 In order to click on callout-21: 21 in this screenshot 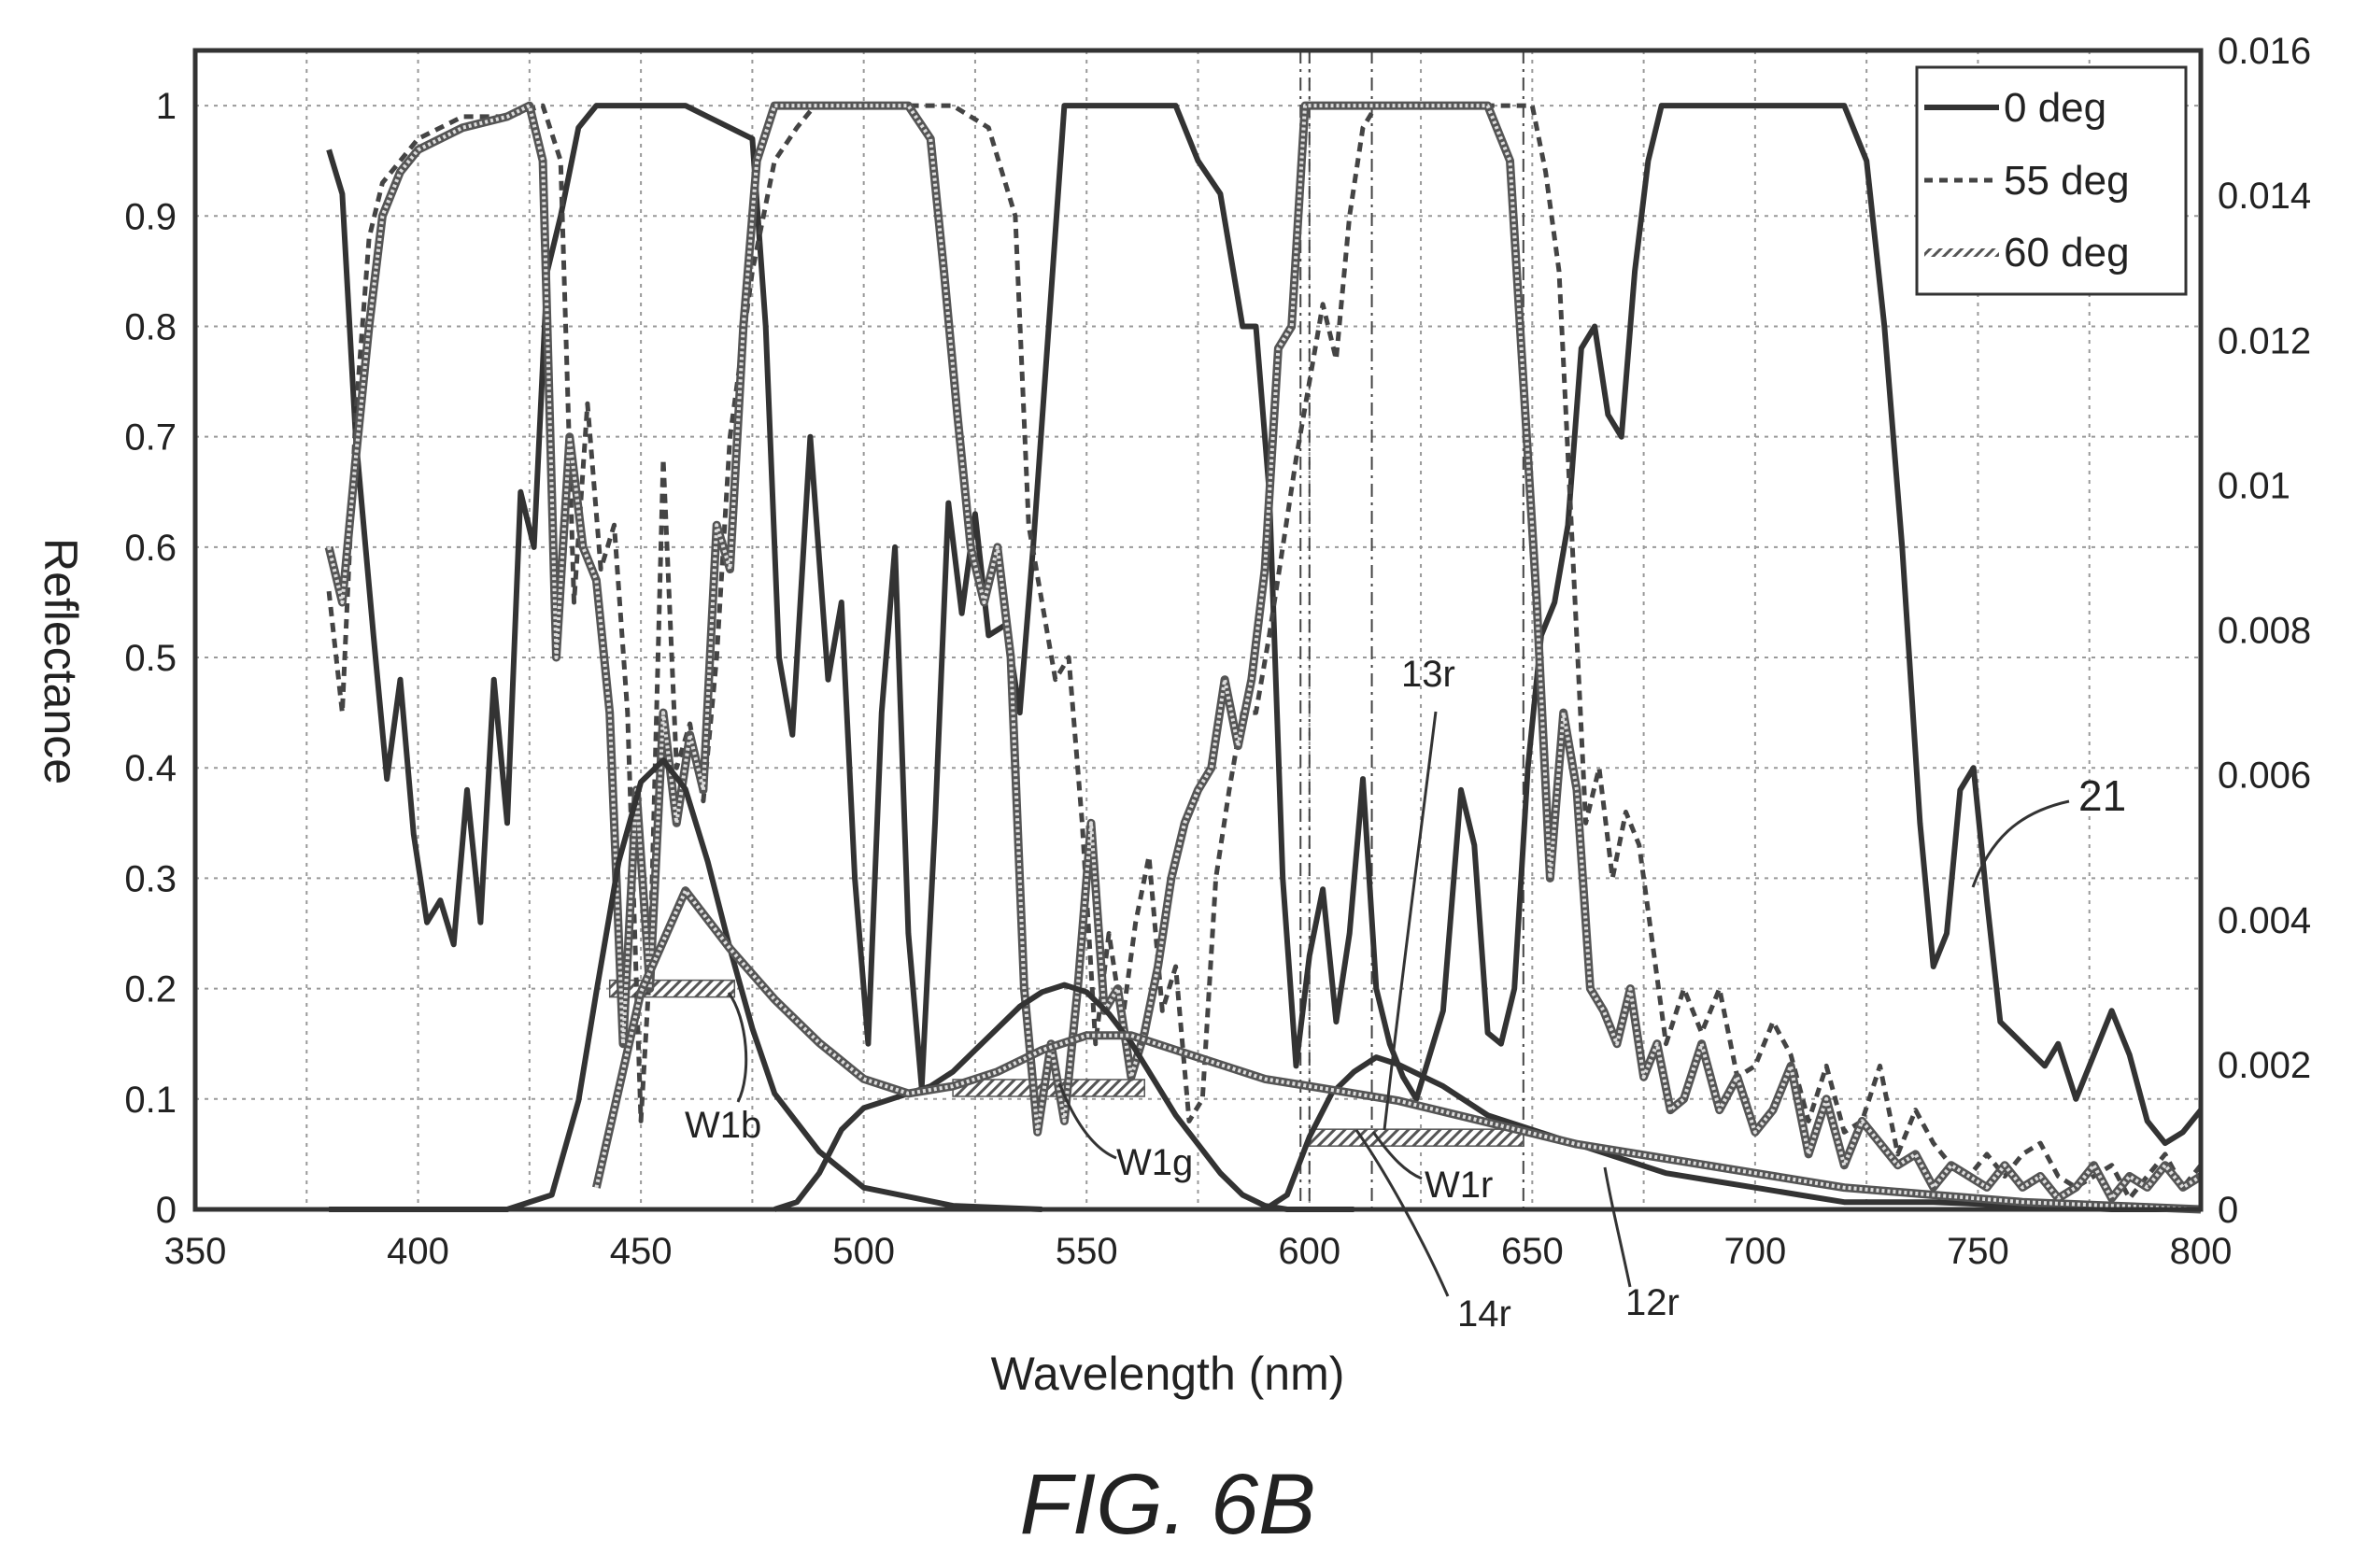, I will do `click(2102, 795)`.